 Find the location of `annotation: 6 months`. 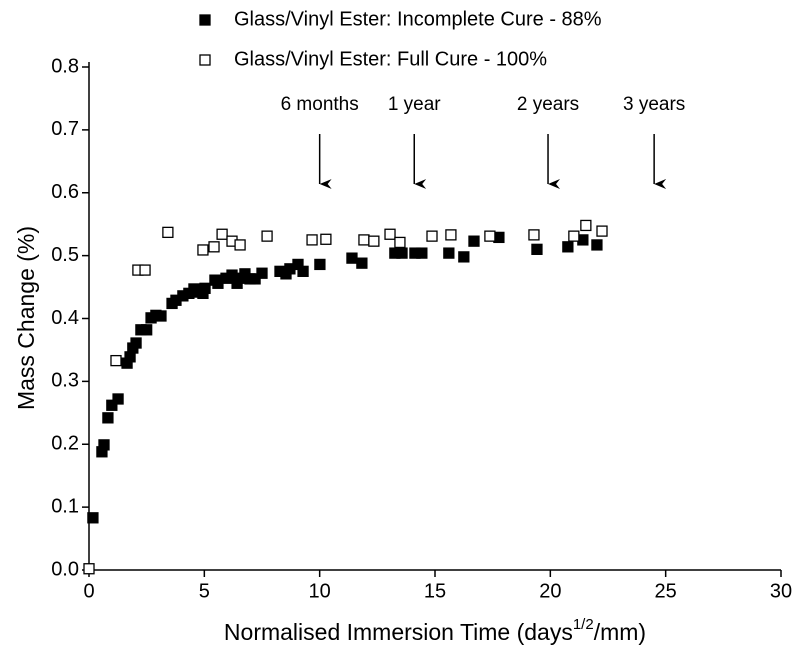

annotation: 6 months is located at coordinates (320, 104).